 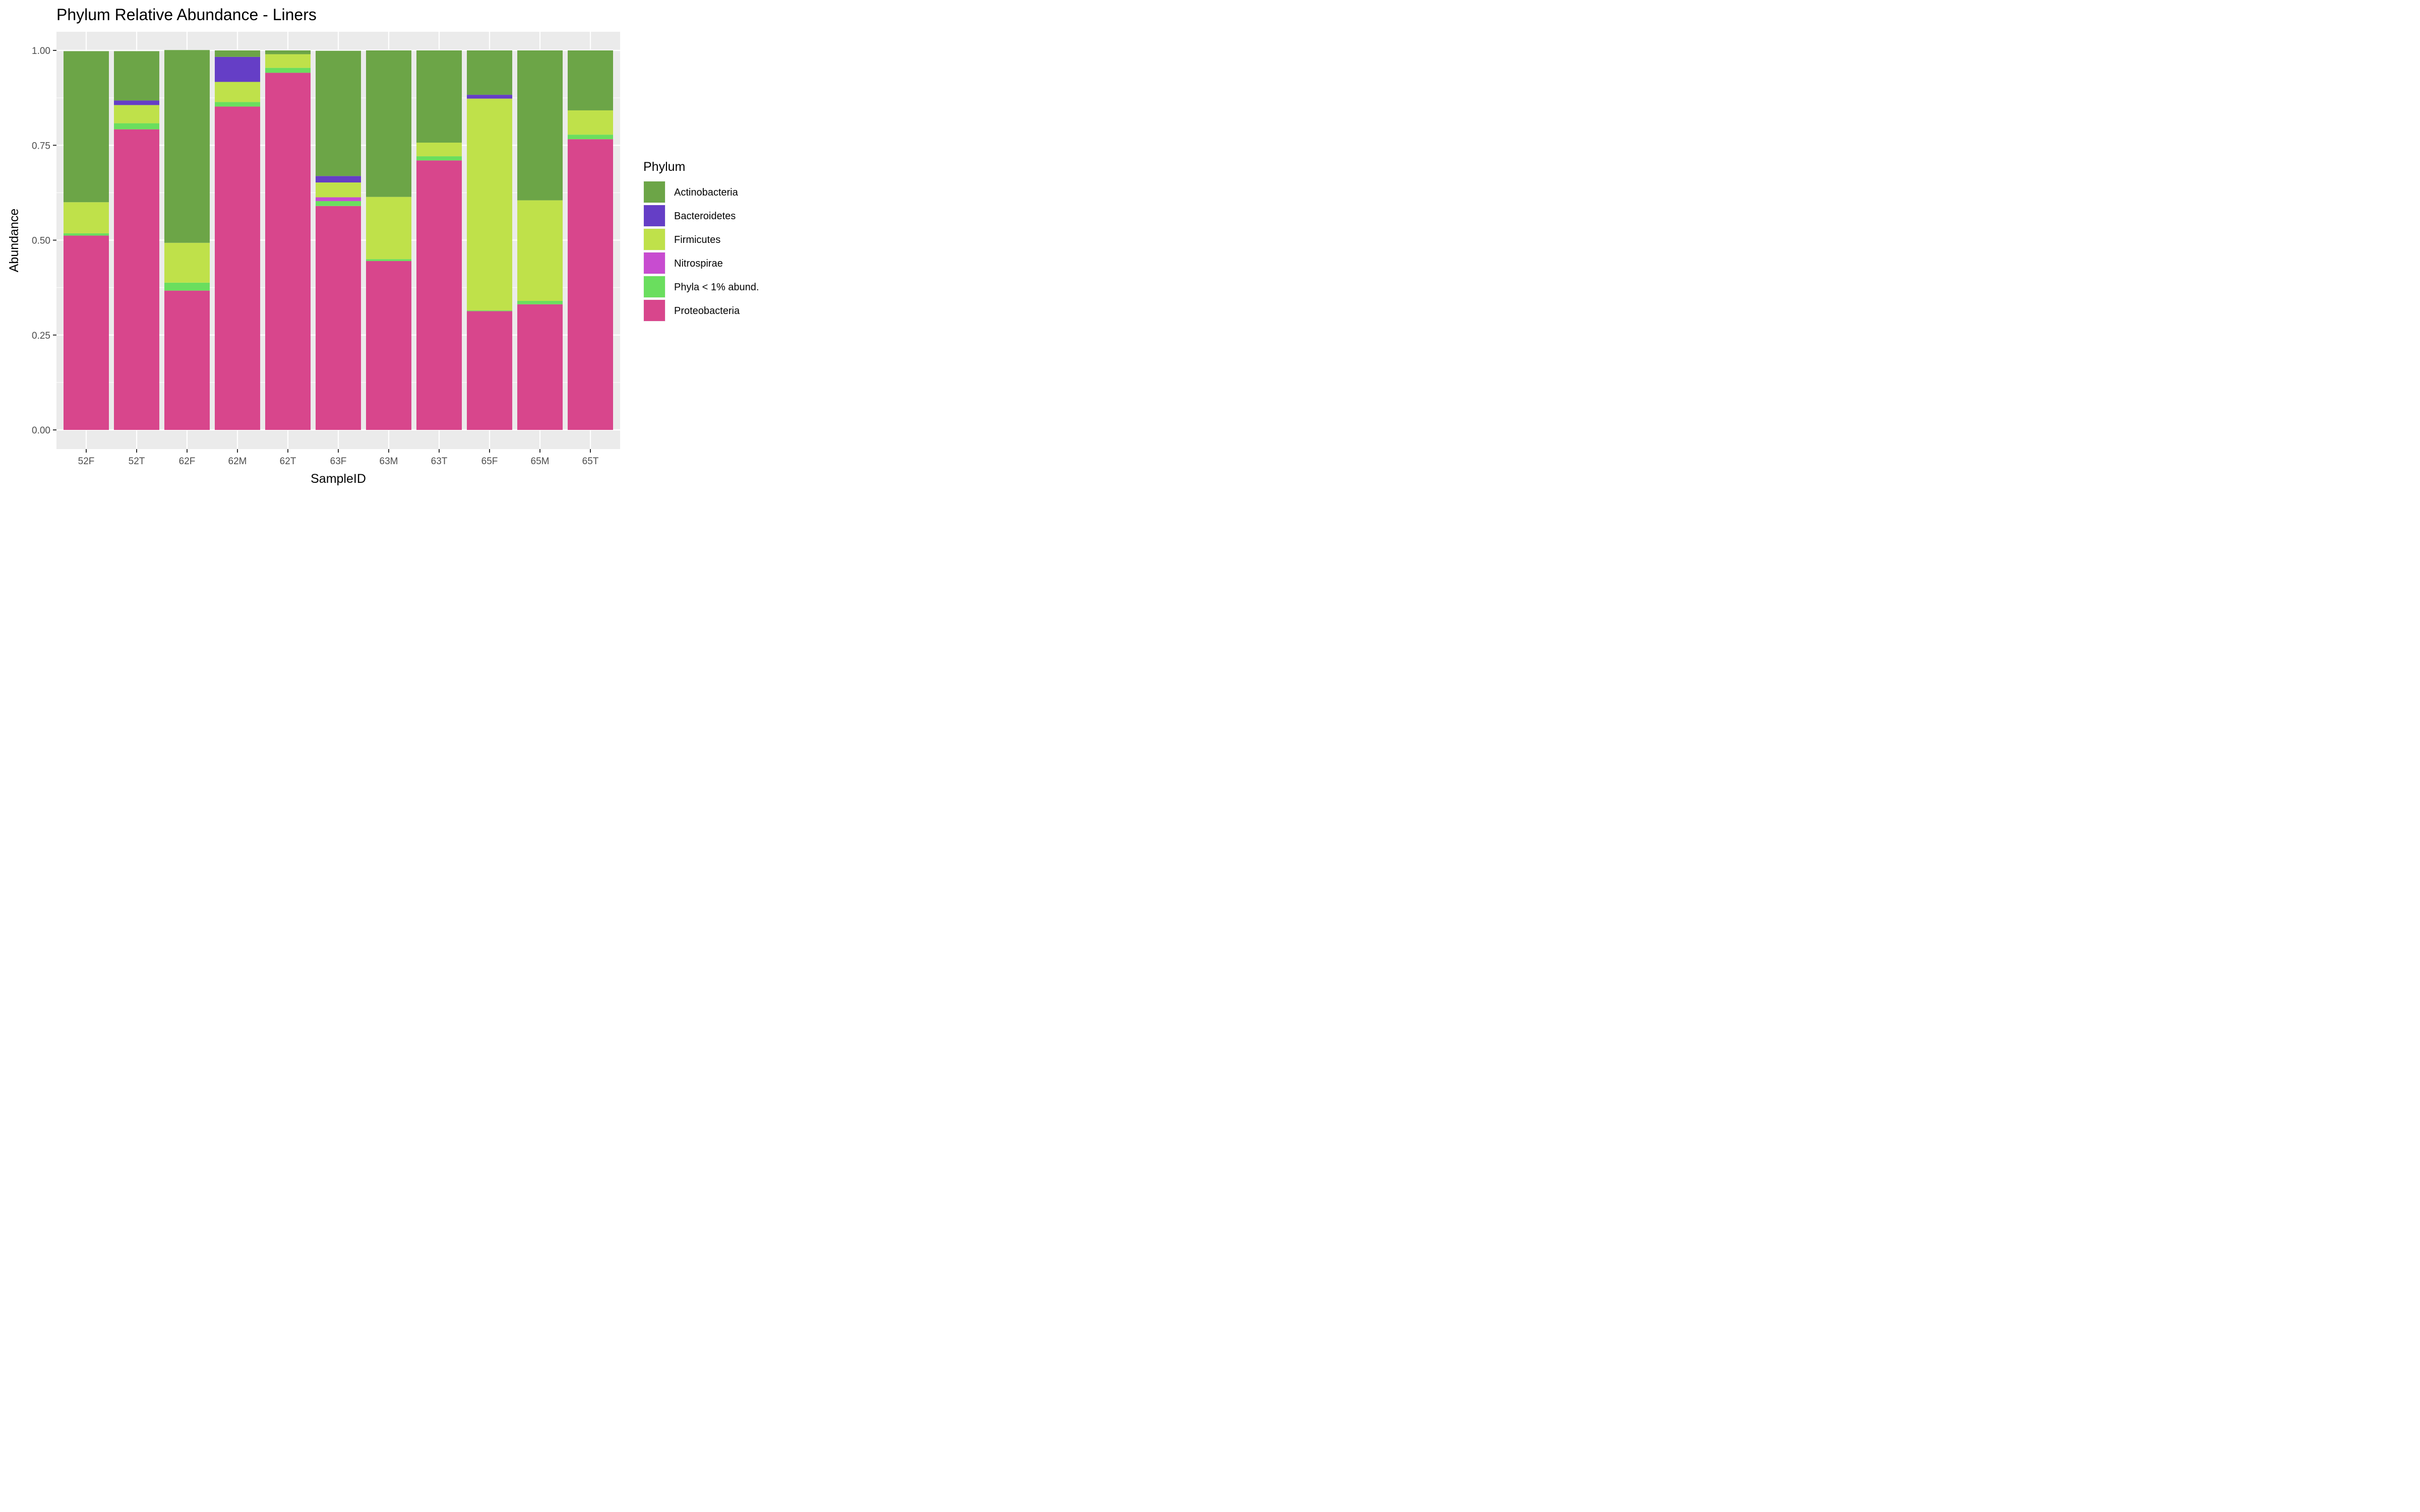 I want to click on bar-segment-63F-actinobacteria, so click(x=338, y=113).